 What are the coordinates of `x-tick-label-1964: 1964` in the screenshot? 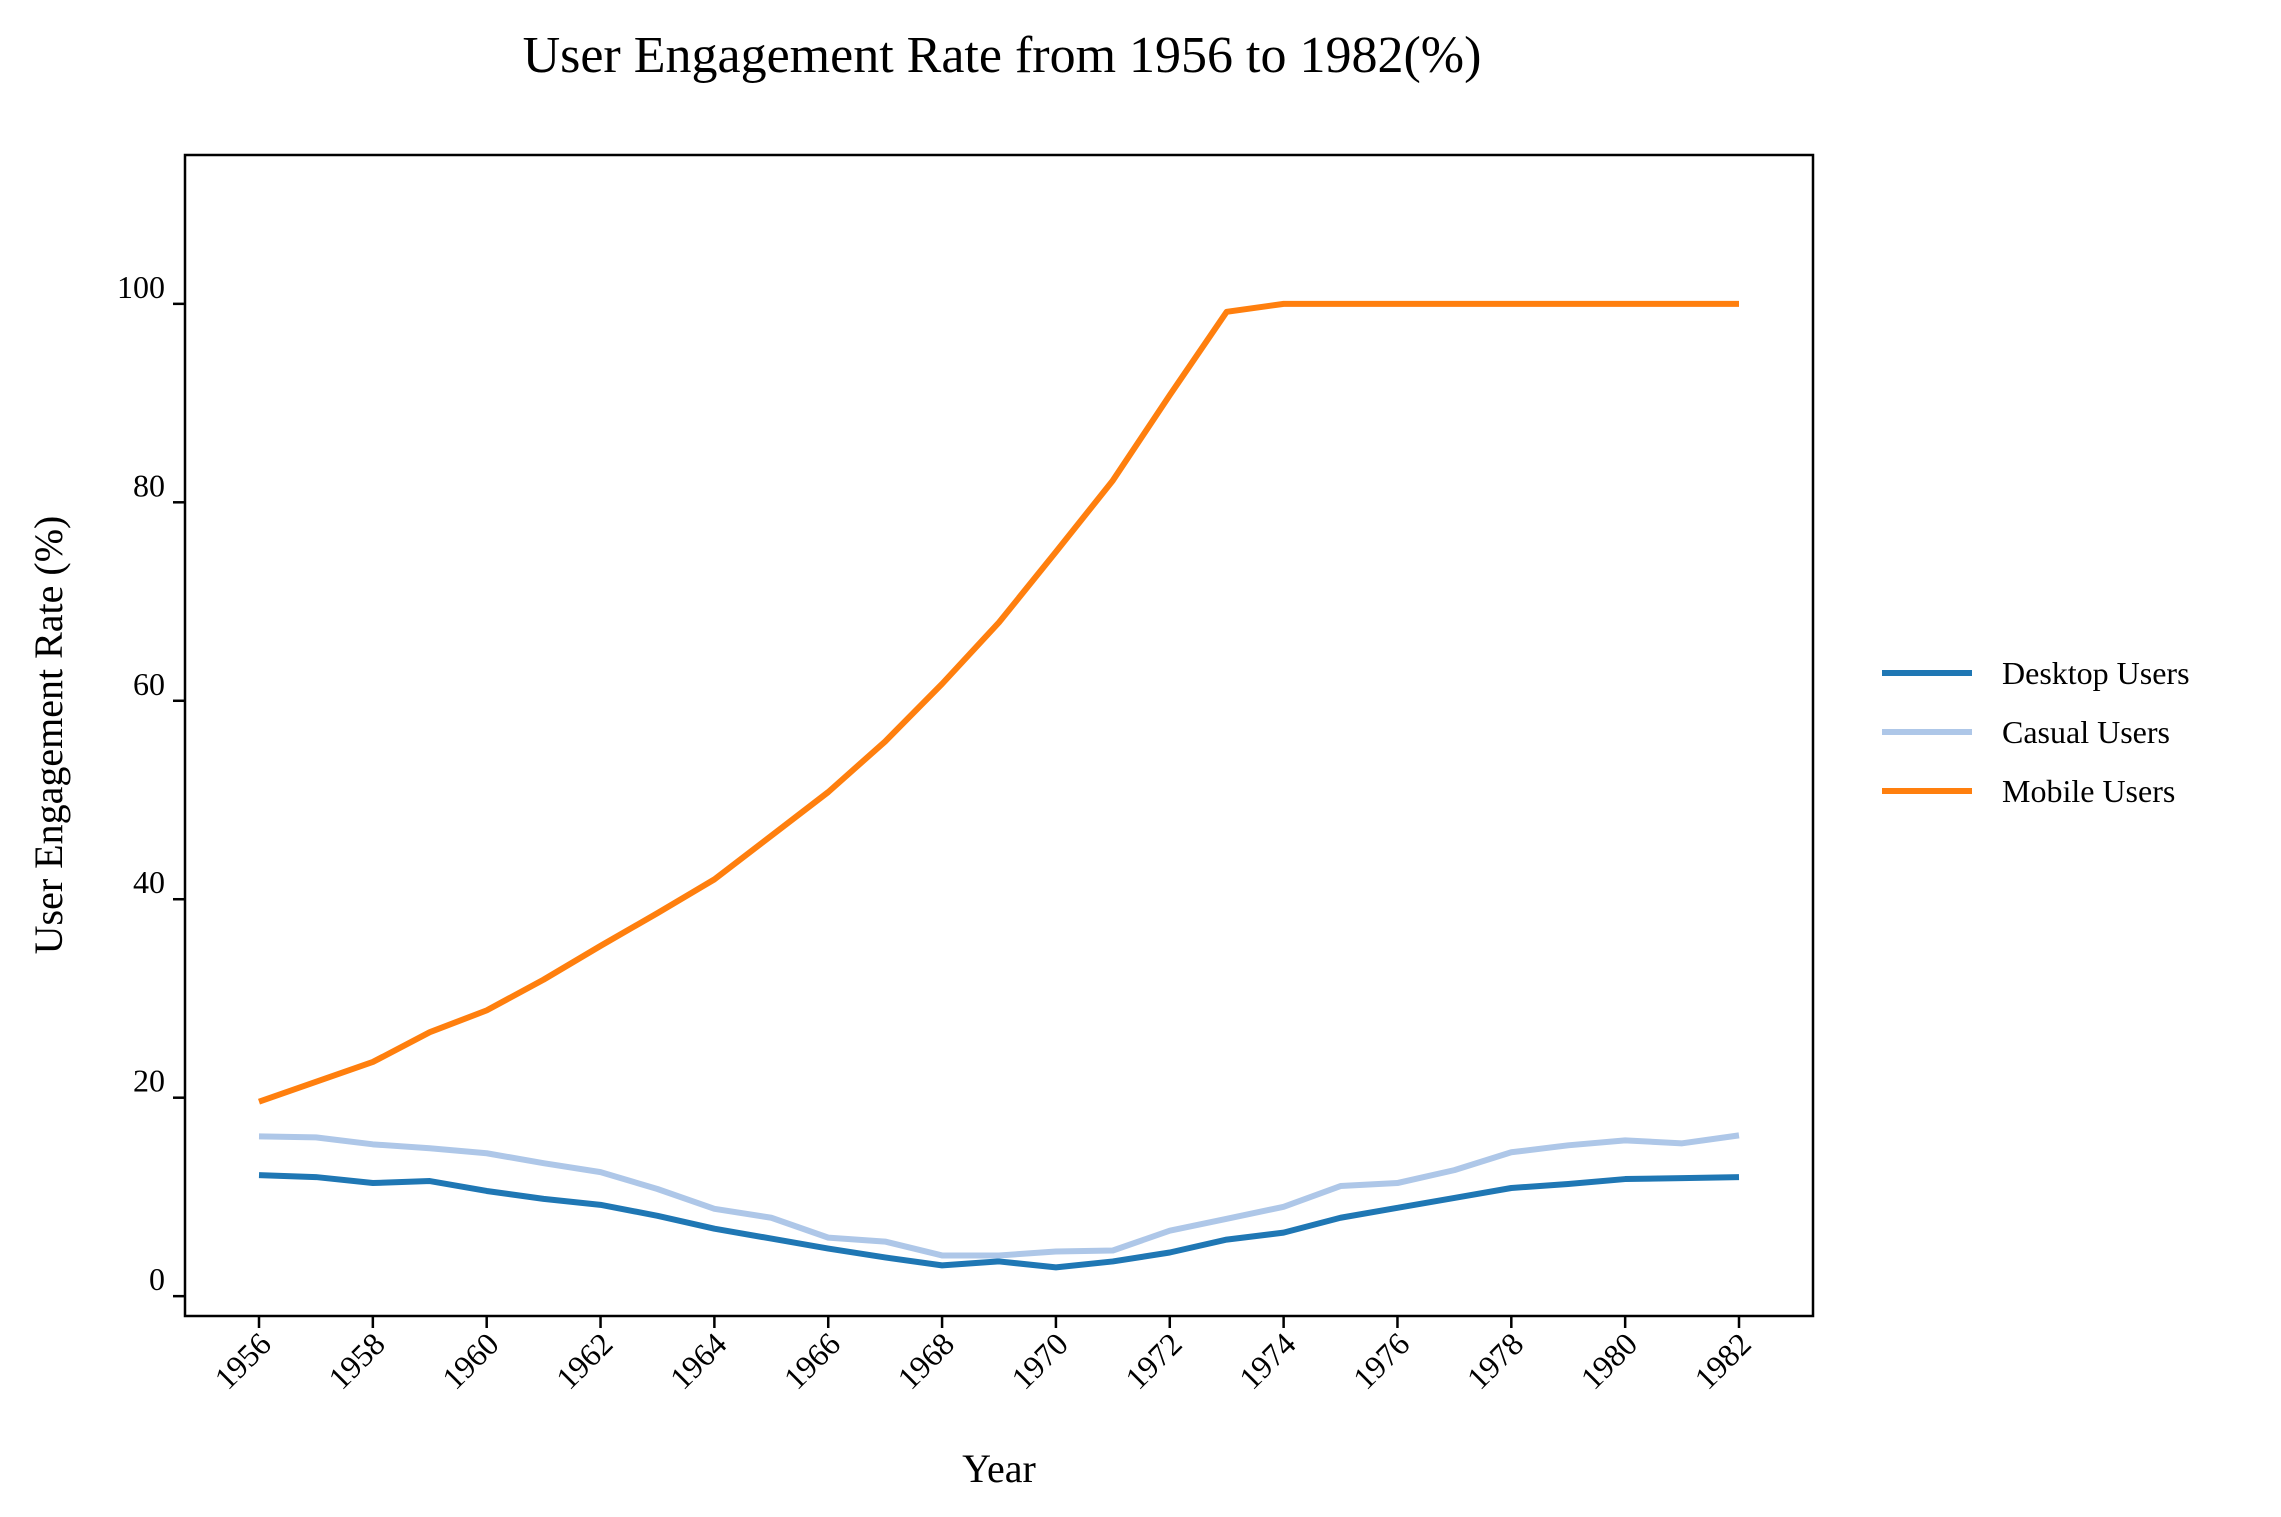 It's located at (698, 1360).